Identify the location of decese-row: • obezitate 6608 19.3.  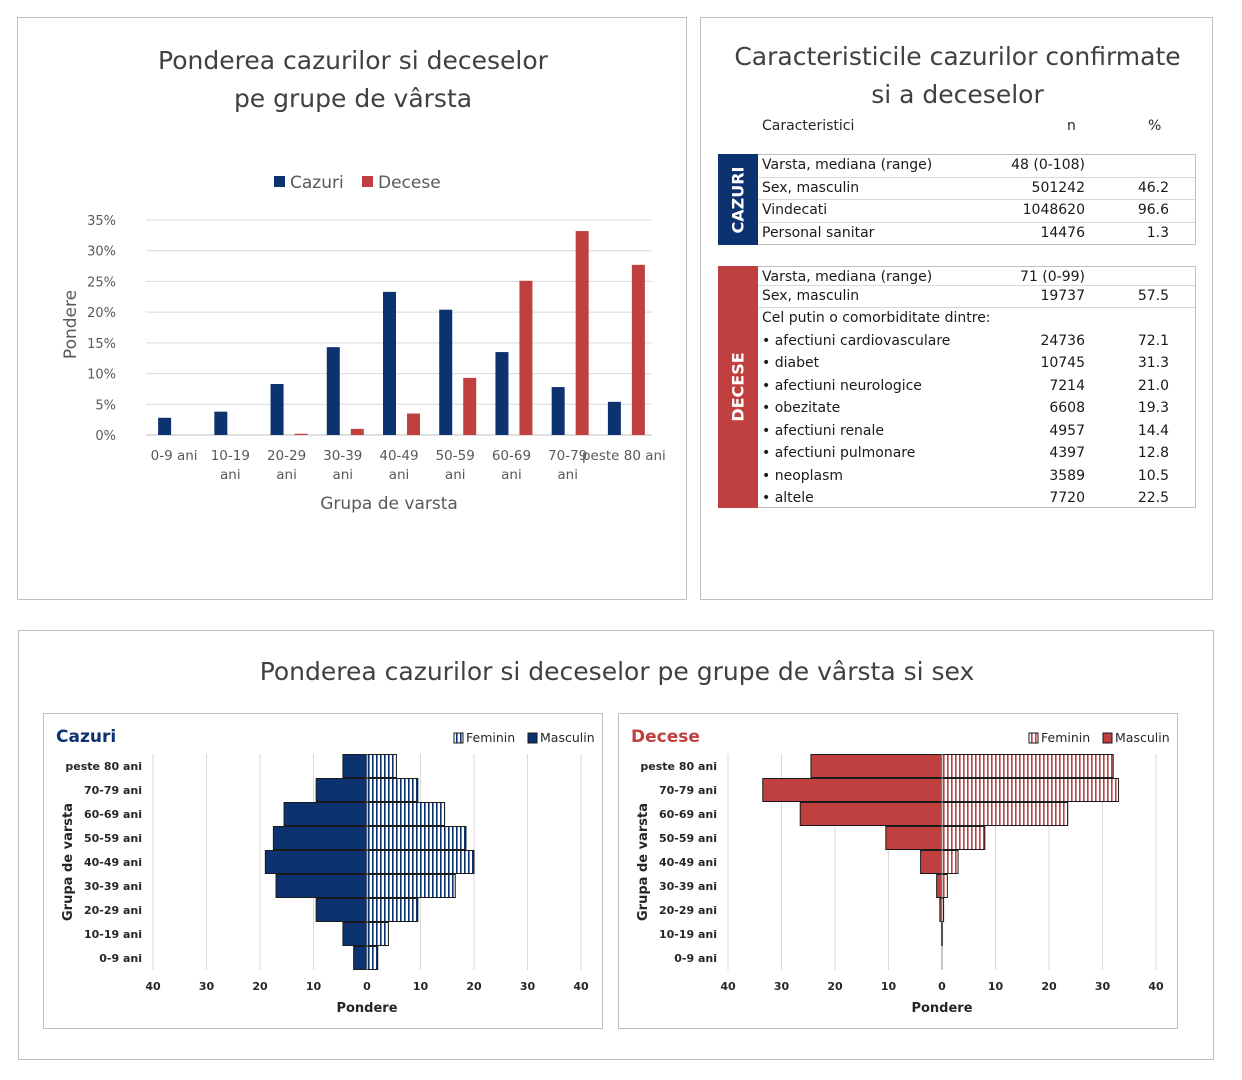
(976, 409).